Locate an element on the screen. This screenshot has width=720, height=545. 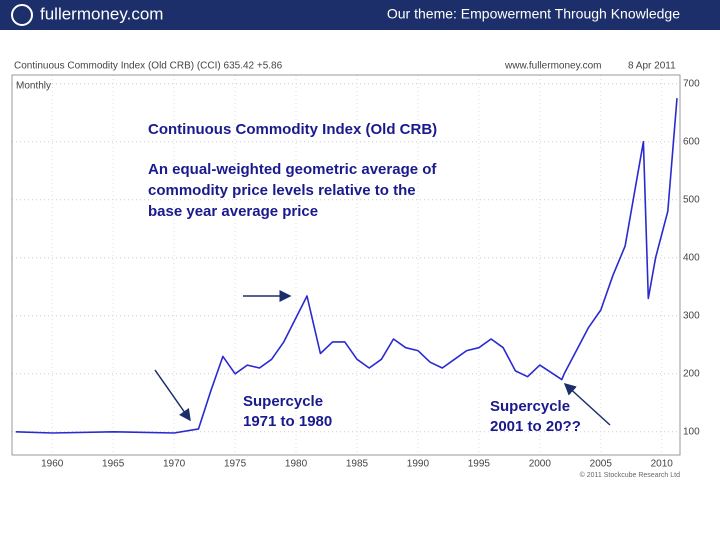
y-tick-label: 700 is located at coordinates (691, 83).